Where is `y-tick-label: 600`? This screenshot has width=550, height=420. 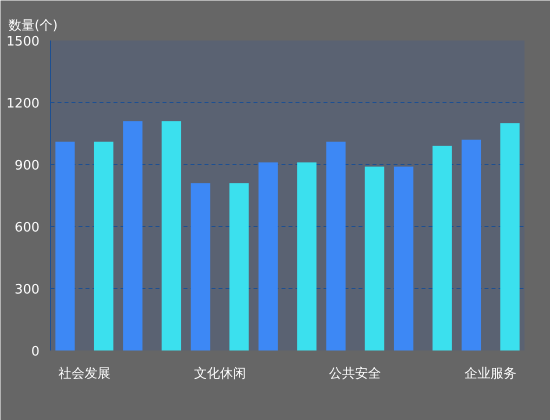 y-tick-label: 600 is located at coordinates (27, 228).